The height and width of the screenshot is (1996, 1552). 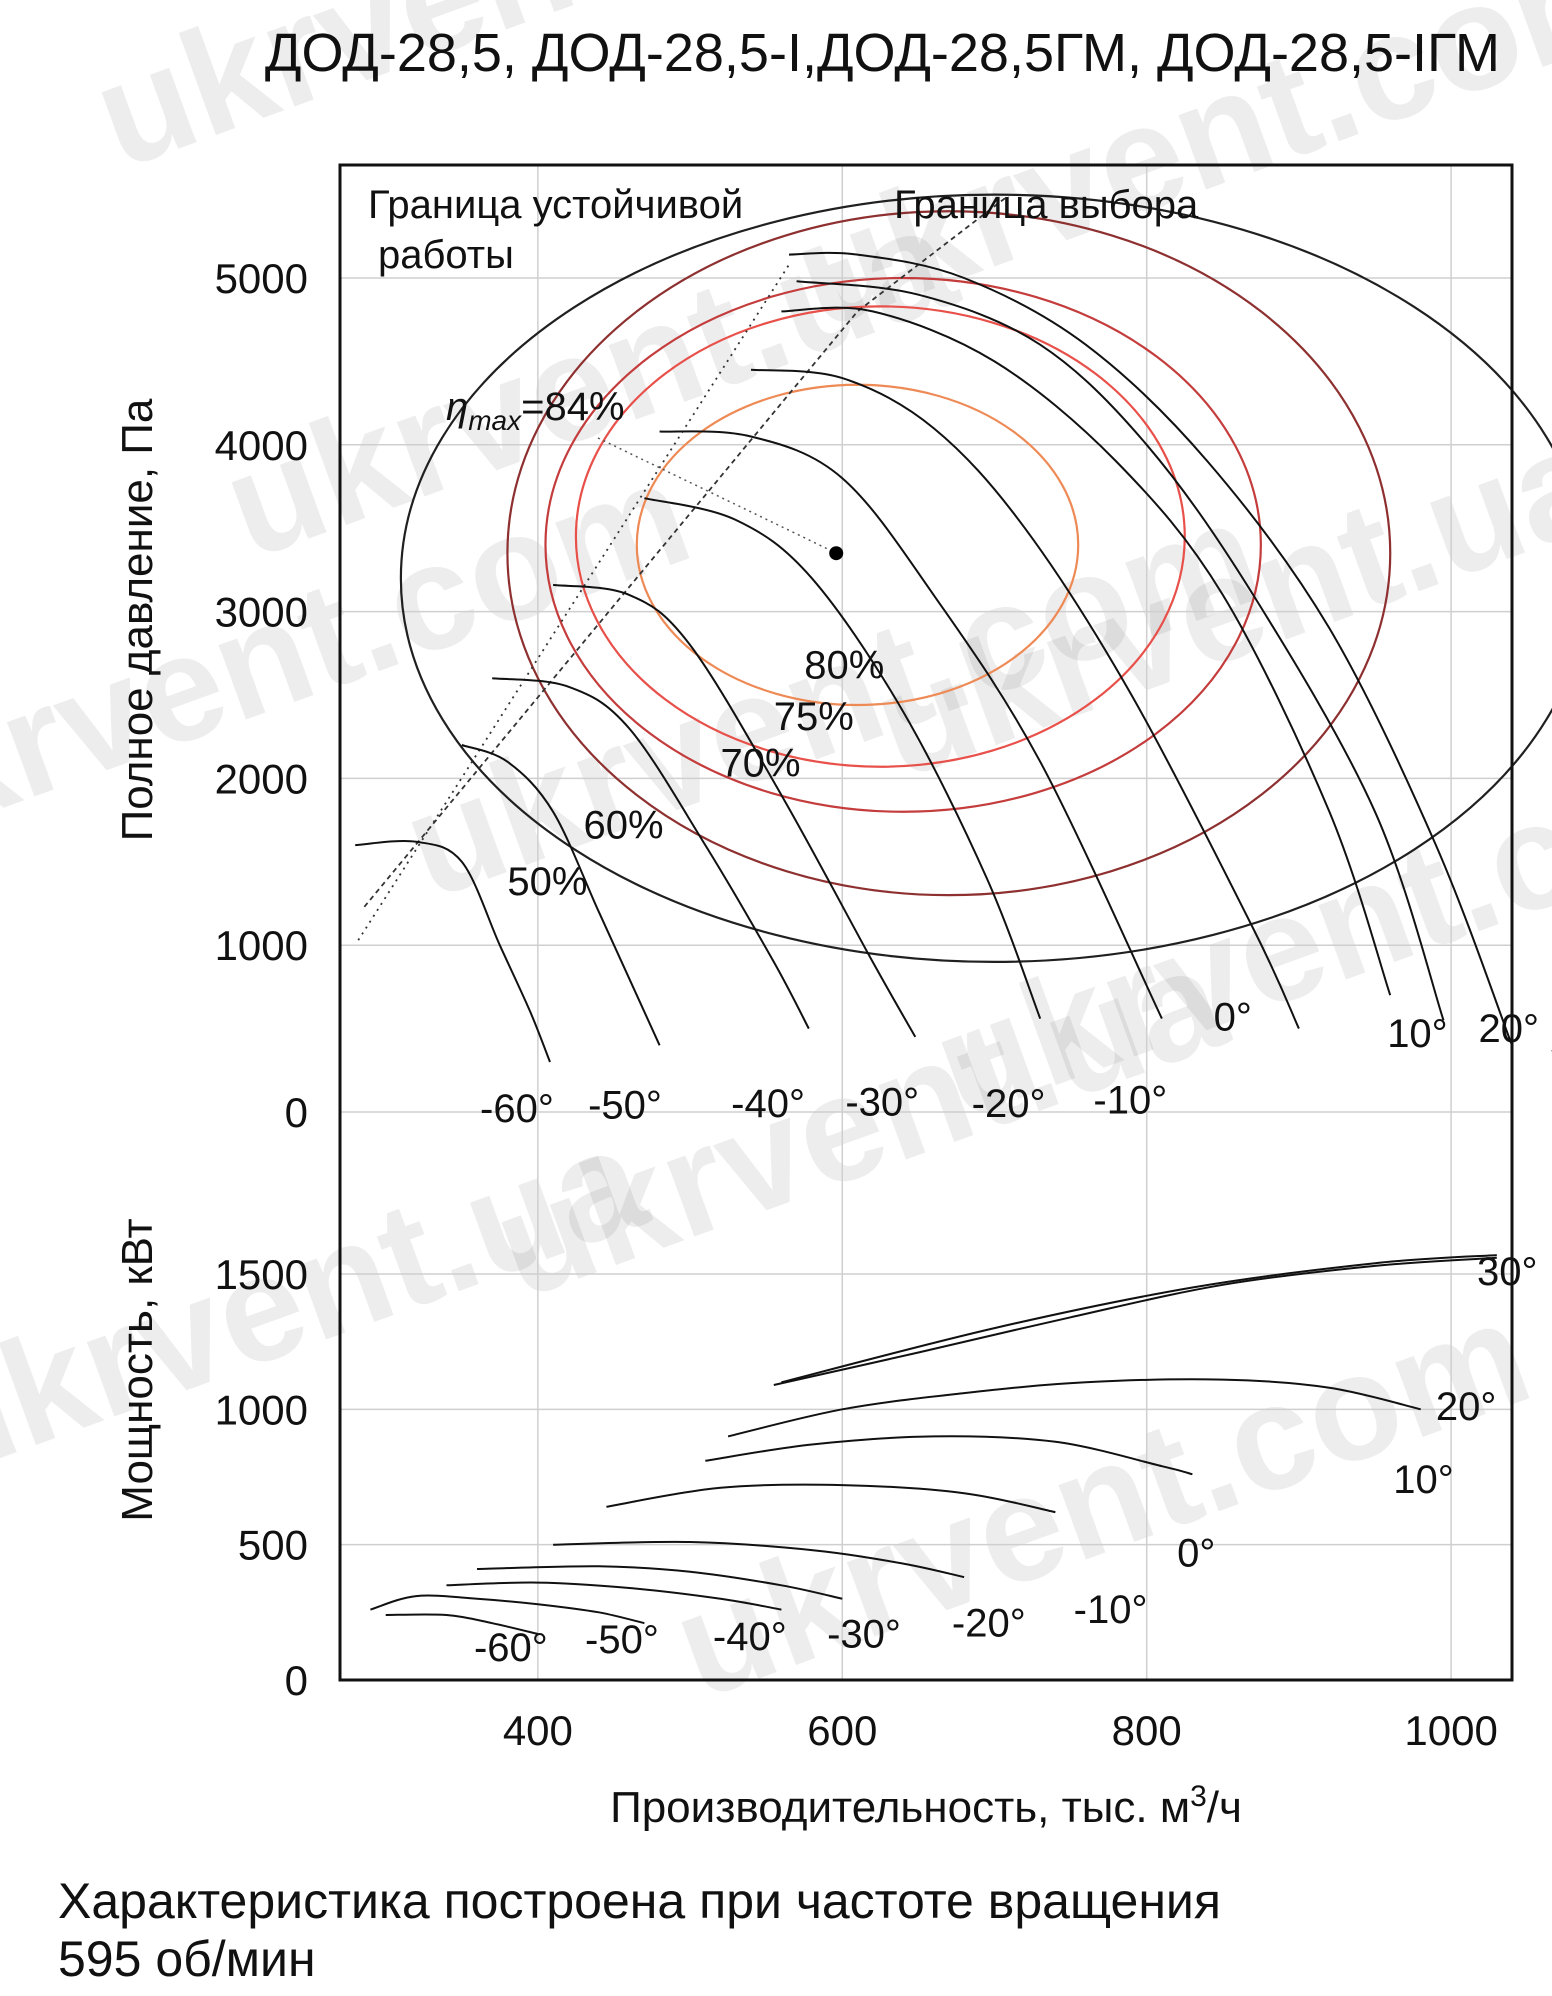 What do you see at coordinates (462, 1624) in the screenshot?
I see `power-curve--60°` at bounding box center [462, 1624].